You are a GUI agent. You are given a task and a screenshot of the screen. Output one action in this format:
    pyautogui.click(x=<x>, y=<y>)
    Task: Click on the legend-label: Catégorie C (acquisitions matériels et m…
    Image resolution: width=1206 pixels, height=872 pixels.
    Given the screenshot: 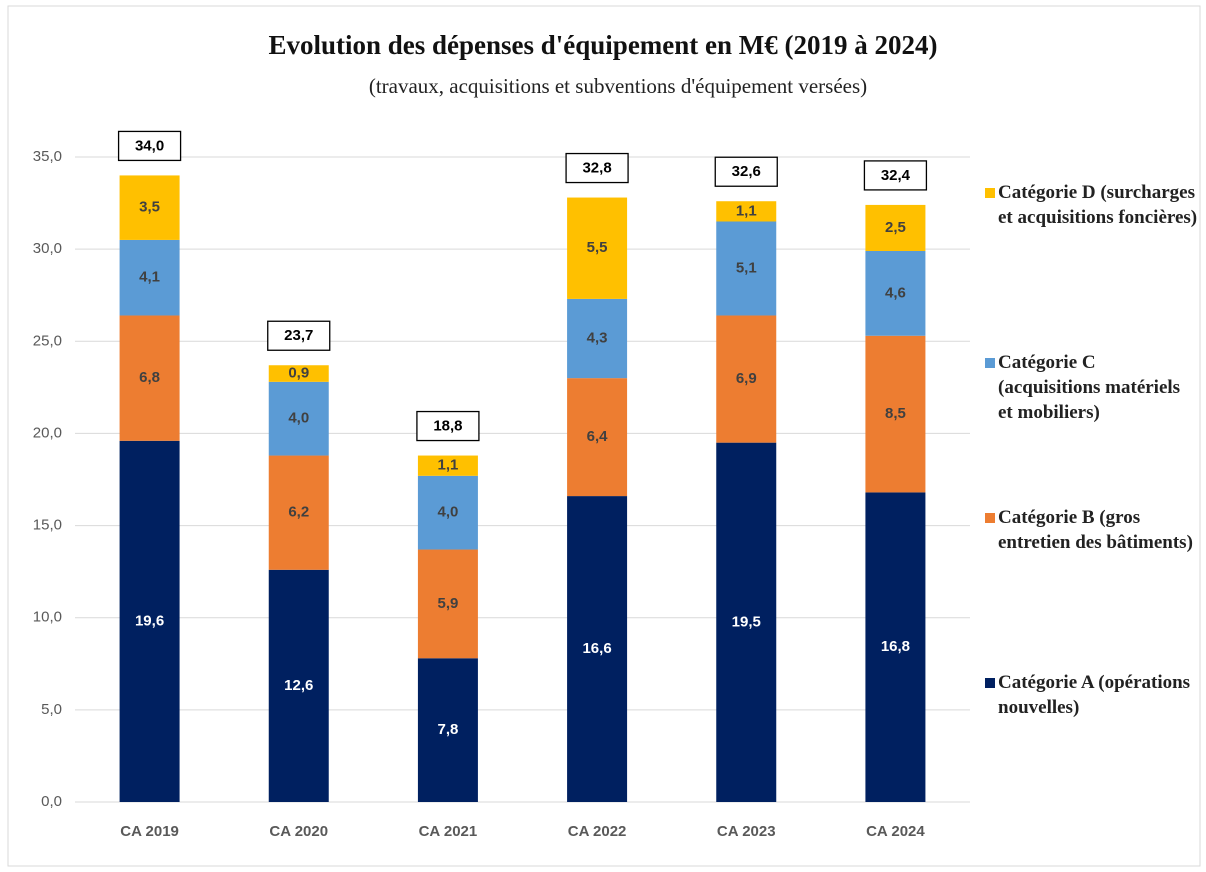 What is the action you would take?
    pyautogui.click(x=1089, y=387)
    